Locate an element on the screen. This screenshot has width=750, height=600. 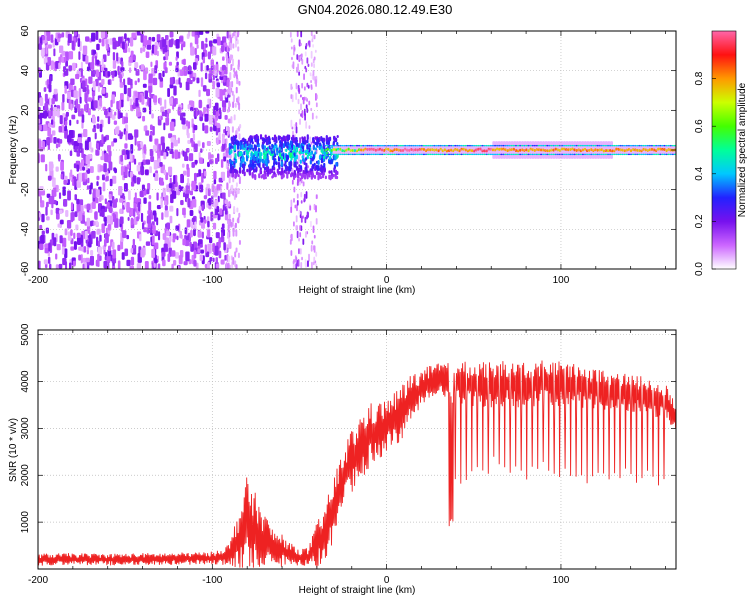
colorbar-tick-label: 0.2 is located at coordinates (699, 221).